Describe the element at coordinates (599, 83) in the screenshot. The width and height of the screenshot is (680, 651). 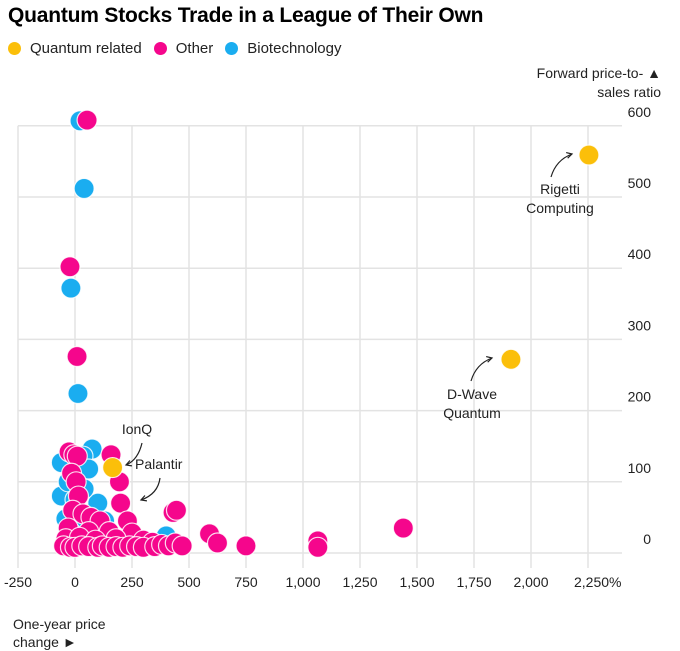
I see `y-axis-label: Forward price-to- ▲ sales ratio` at that location.